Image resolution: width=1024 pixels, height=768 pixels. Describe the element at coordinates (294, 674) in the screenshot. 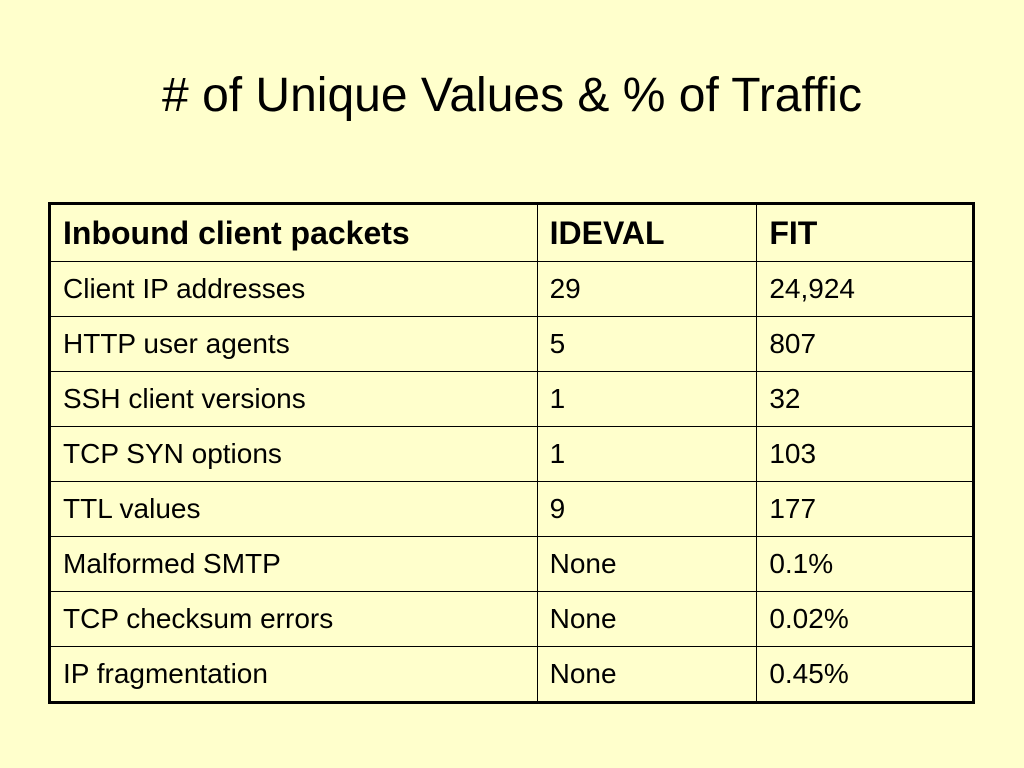

I see `row-label-cell: IP fragmentation` at that location.